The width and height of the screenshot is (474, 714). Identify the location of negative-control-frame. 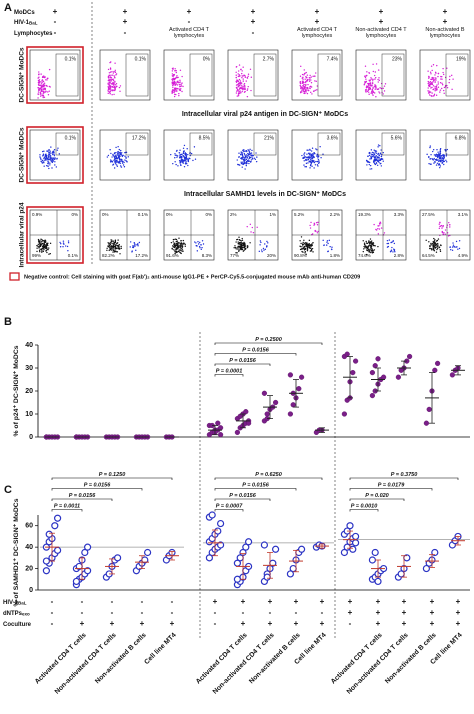
(55, 235).